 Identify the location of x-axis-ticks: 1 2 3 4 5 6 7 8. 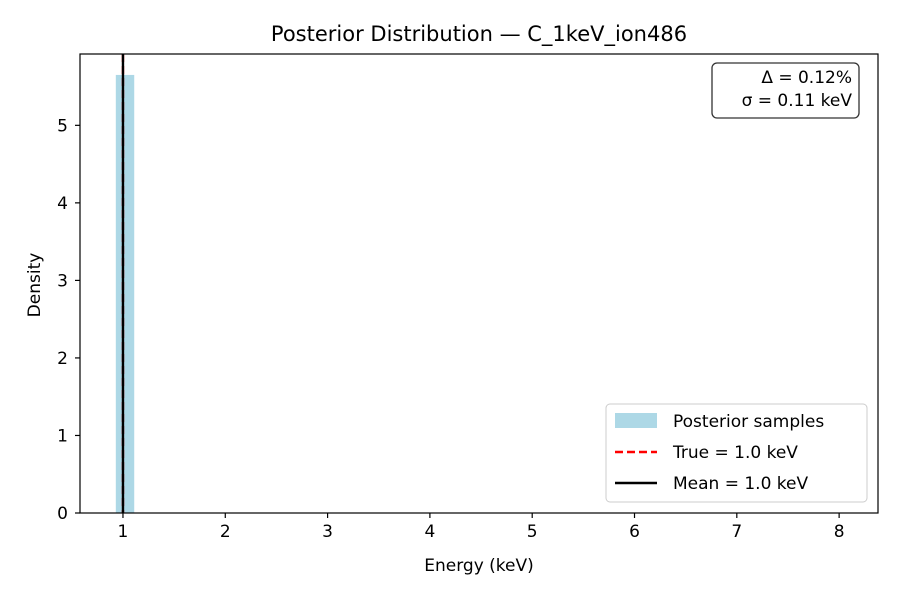
(481, 527).